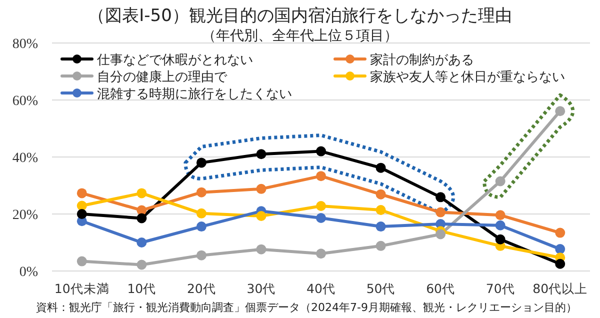 The width and height of the screenshot is (600, 318). What do you see at coordinates (300, 36) in the screenshot?
I see `subtitle: （年代別、全年代上位５項目）` at bounding box center [300, 36].